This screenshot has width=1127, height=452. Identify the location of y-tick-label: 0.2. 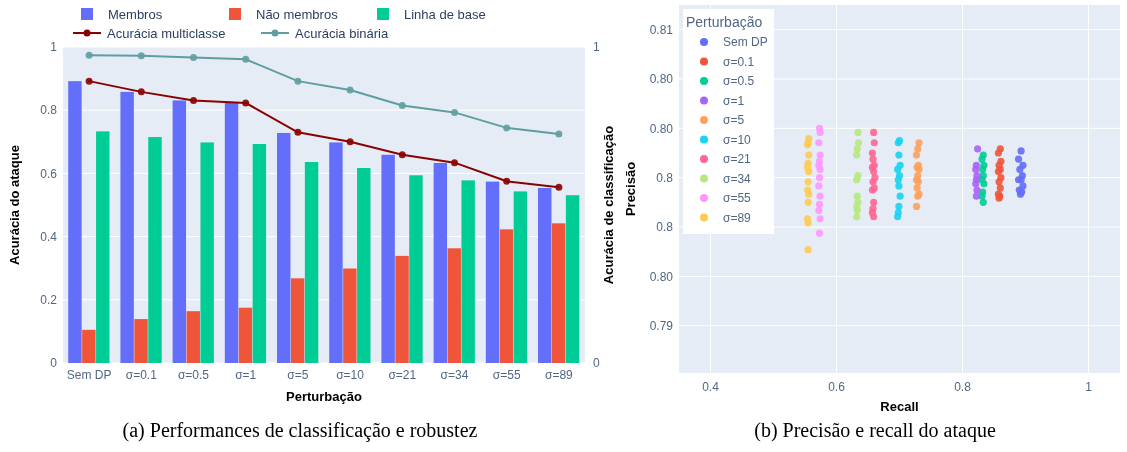
(49, 300).